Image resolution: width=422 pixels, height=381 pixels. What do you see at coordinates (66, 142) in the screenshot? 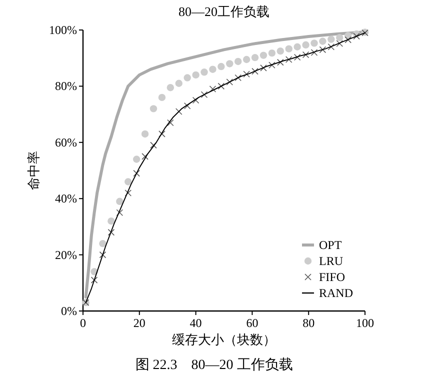
I see `y-tick-label: 60%` at bounding box center [66, 142].